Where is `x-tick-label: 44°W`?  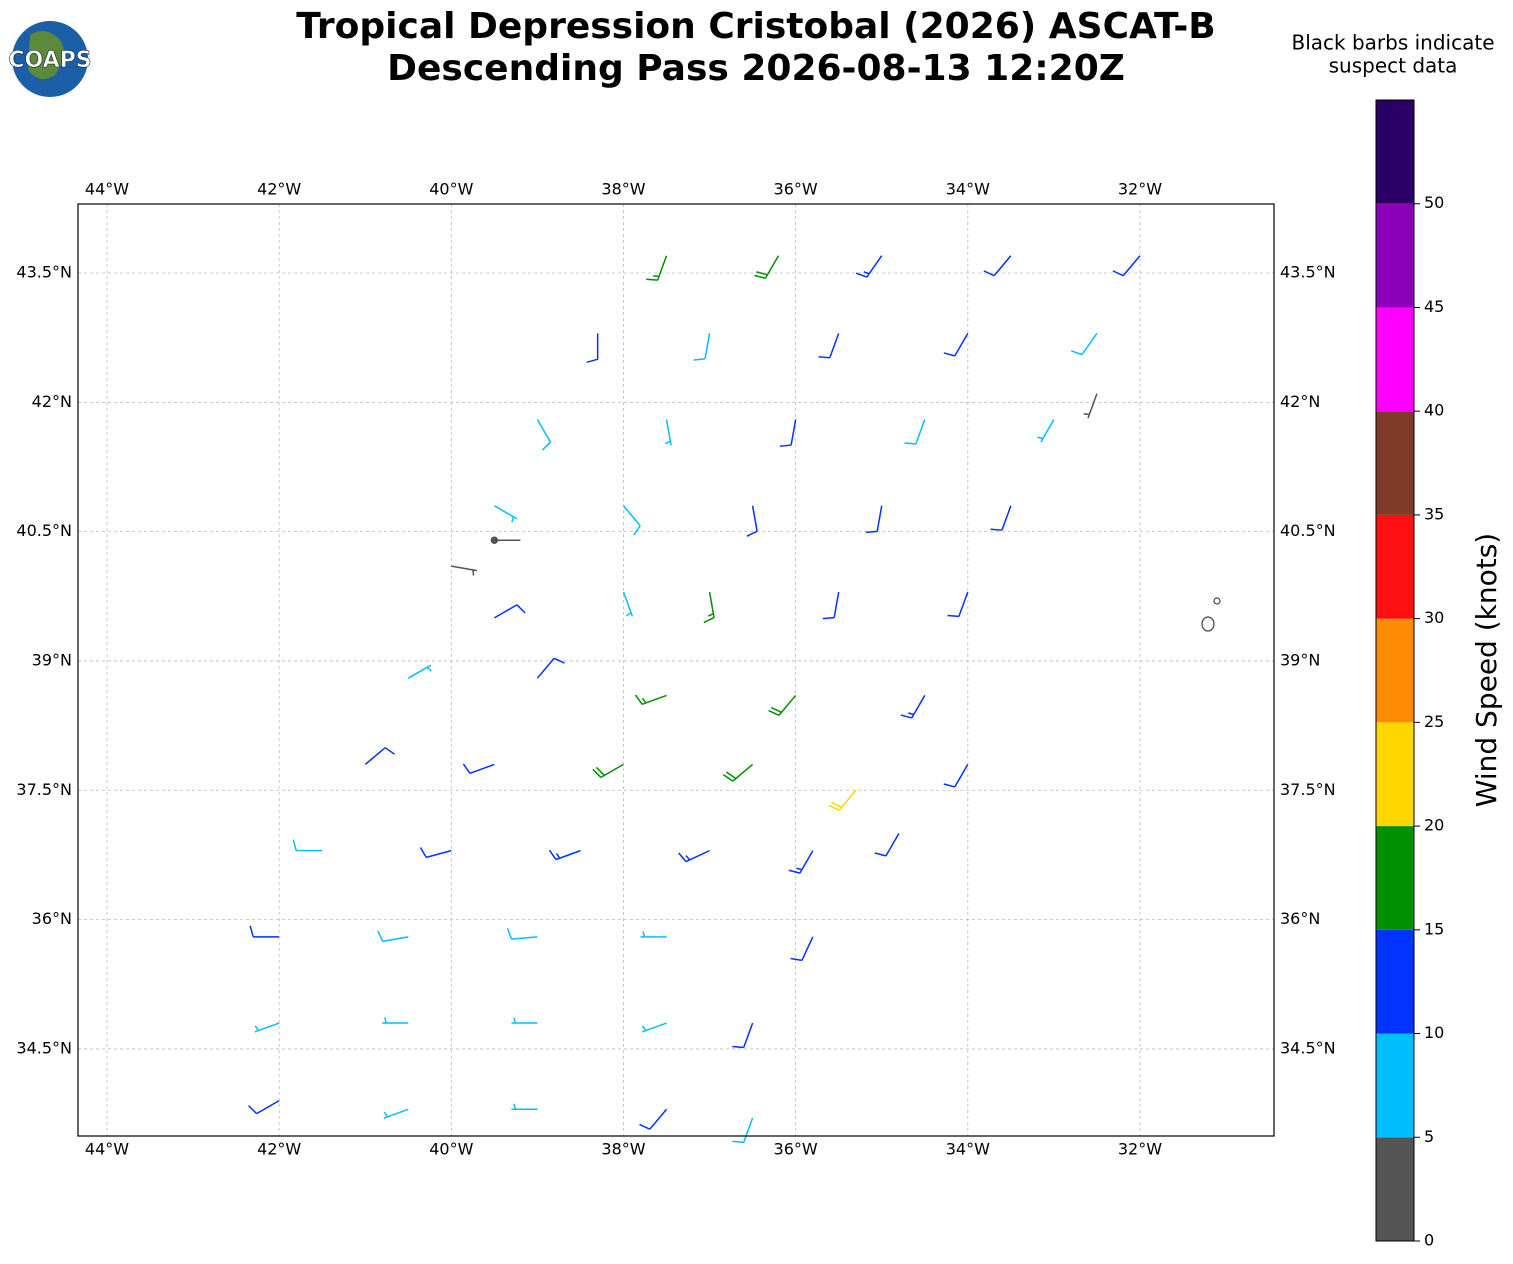 x-tick-label: 44°W is located at coordinates (107, 1149).